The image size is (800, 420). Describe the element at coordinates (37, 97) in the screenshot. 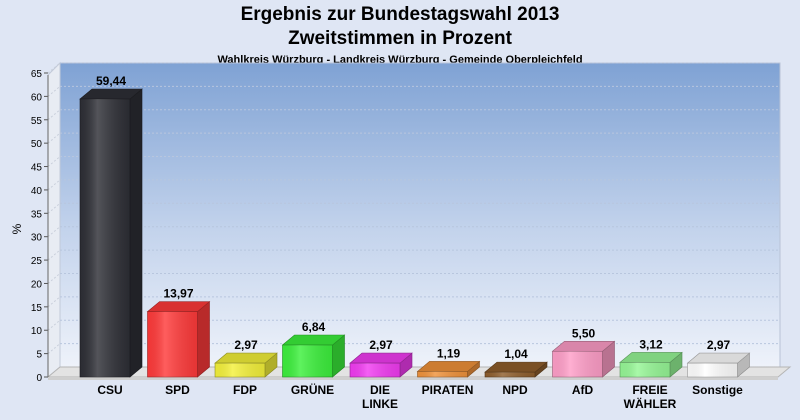

I see `y-tick-label: 60` at that location.